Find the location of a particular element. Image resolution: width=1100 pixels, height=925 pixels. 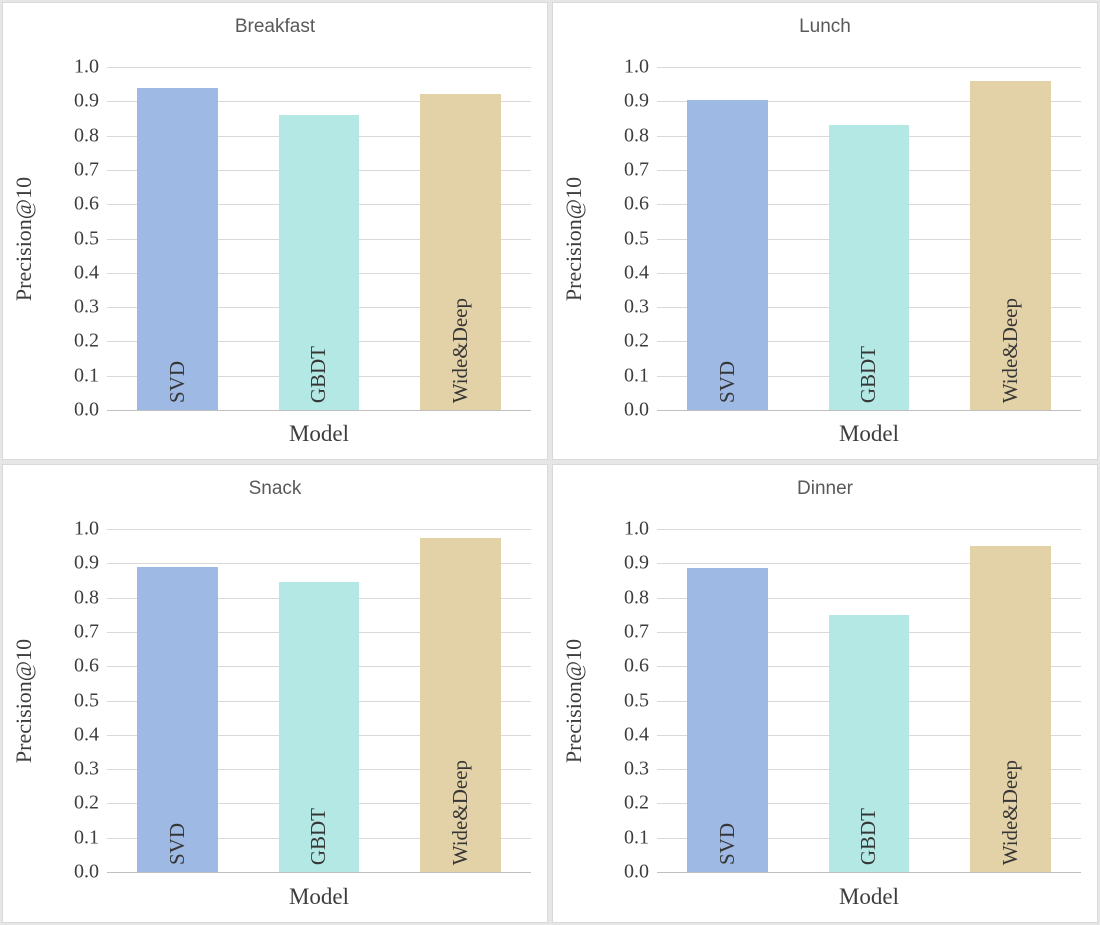

chart-title: Breakfast is located at coordinates (275, 26).